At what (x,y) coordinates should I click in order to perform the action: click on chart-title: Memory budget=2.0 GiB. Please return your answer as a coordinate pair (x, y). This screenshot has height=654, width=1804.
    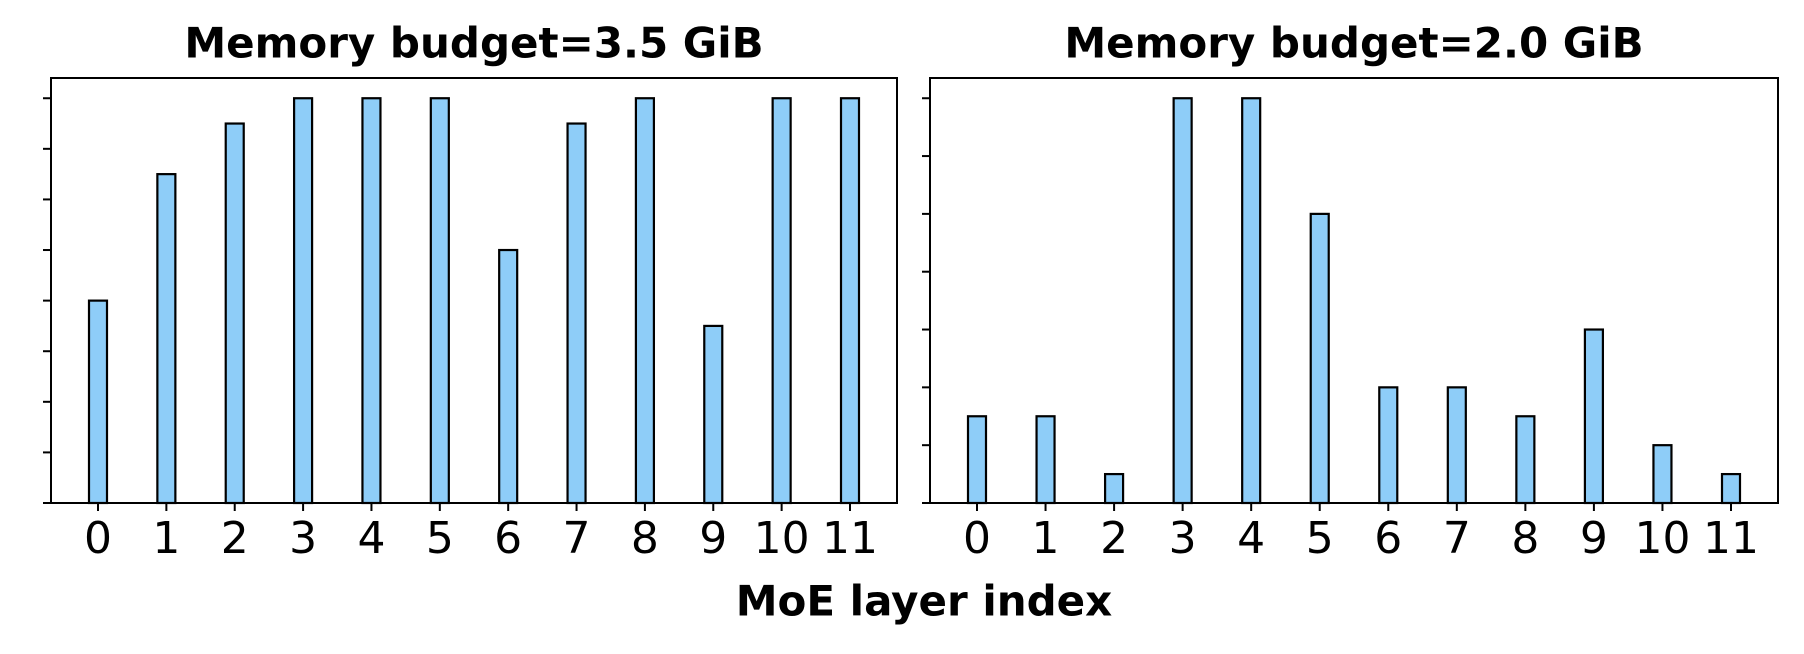
    Looking at the image, I should click on (1353, 43).